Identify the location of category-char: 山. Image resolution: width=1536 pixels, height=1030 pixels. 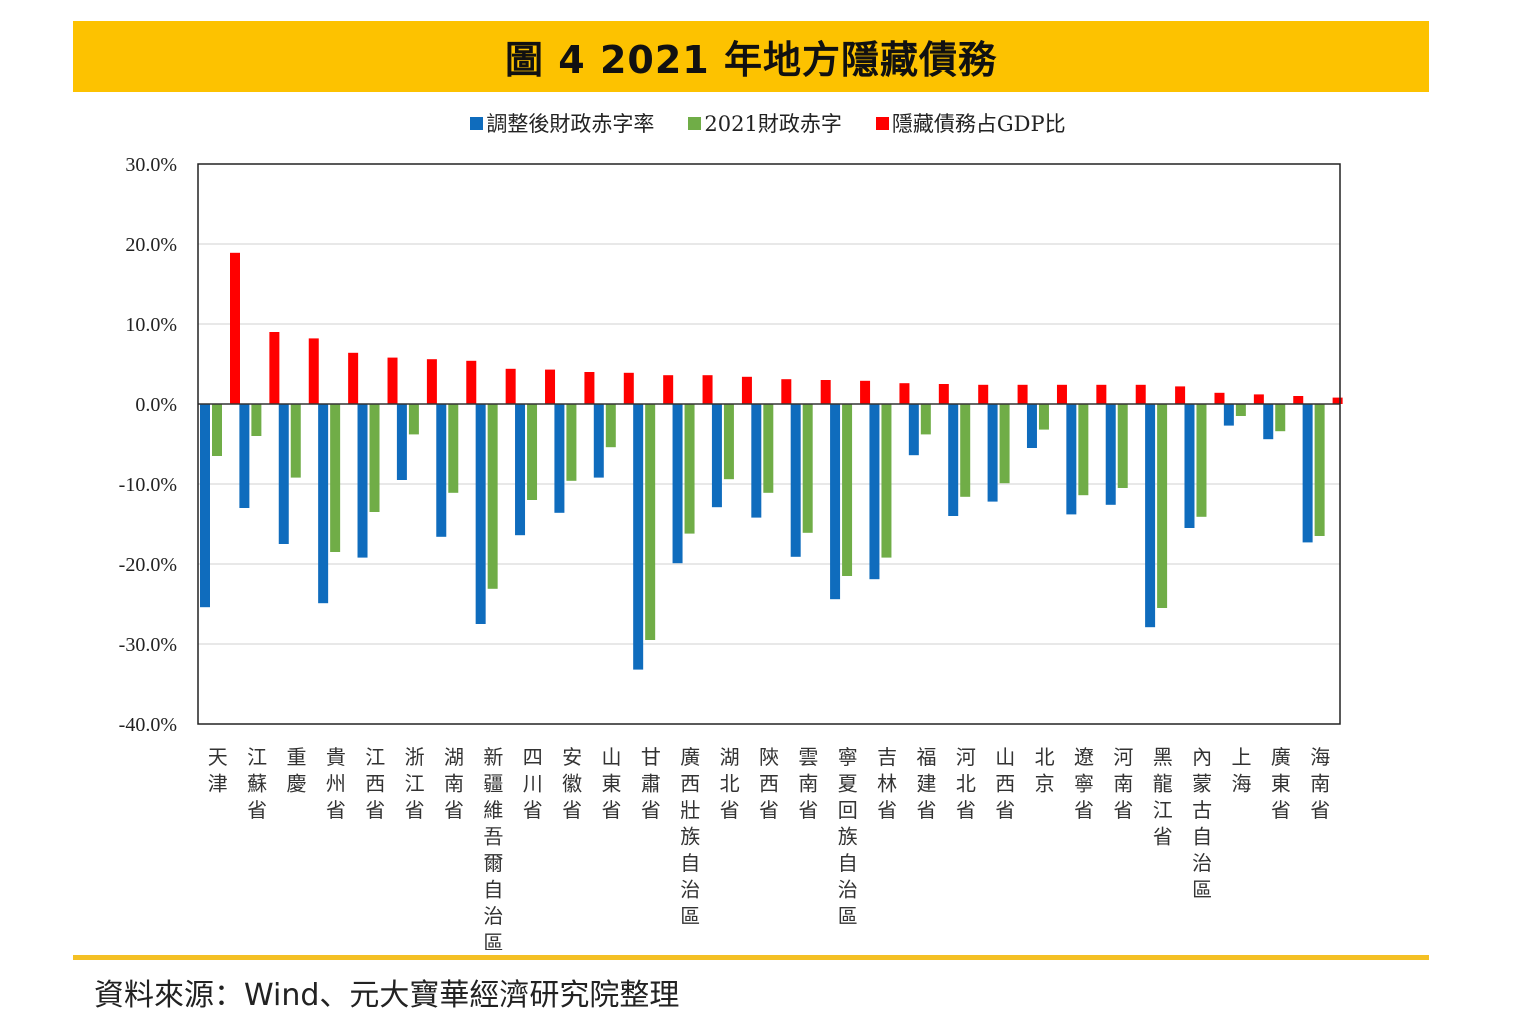
(611, 757).